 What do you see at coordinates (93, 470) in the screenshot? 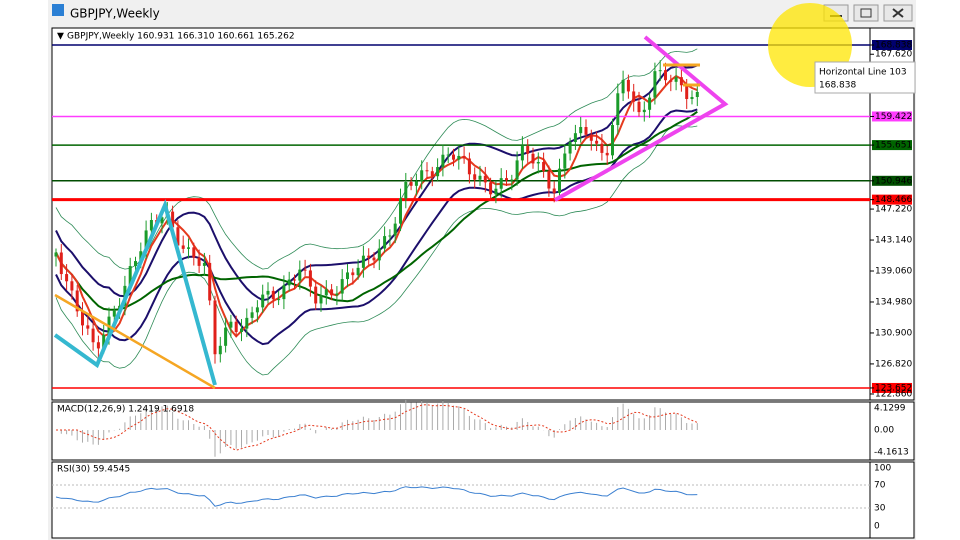
I see `rsi-label: RSI(30) 59.4545` at bounding box center [93, 470].